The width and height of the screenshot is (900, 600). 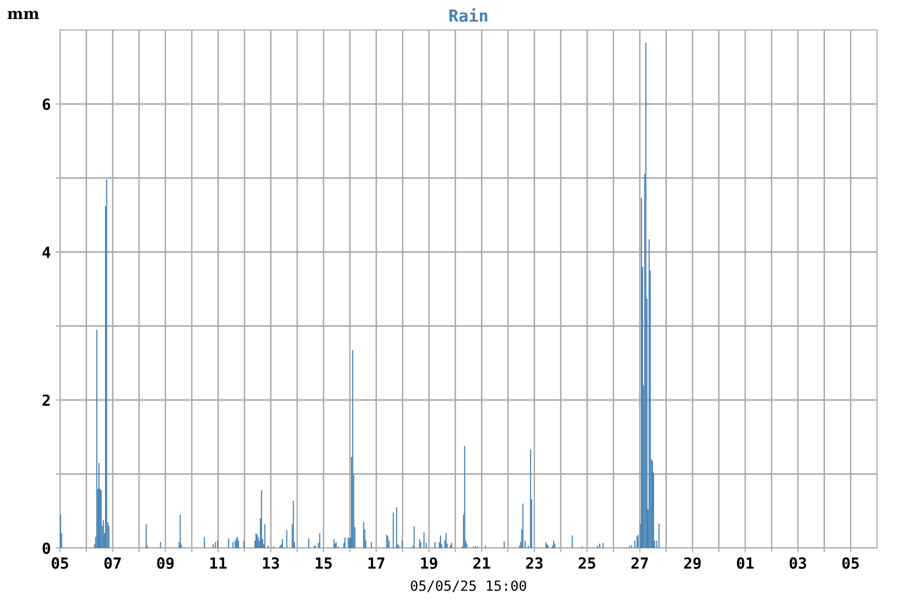 I want to click on x-tick-label: 23, so click(x=534, y=563).